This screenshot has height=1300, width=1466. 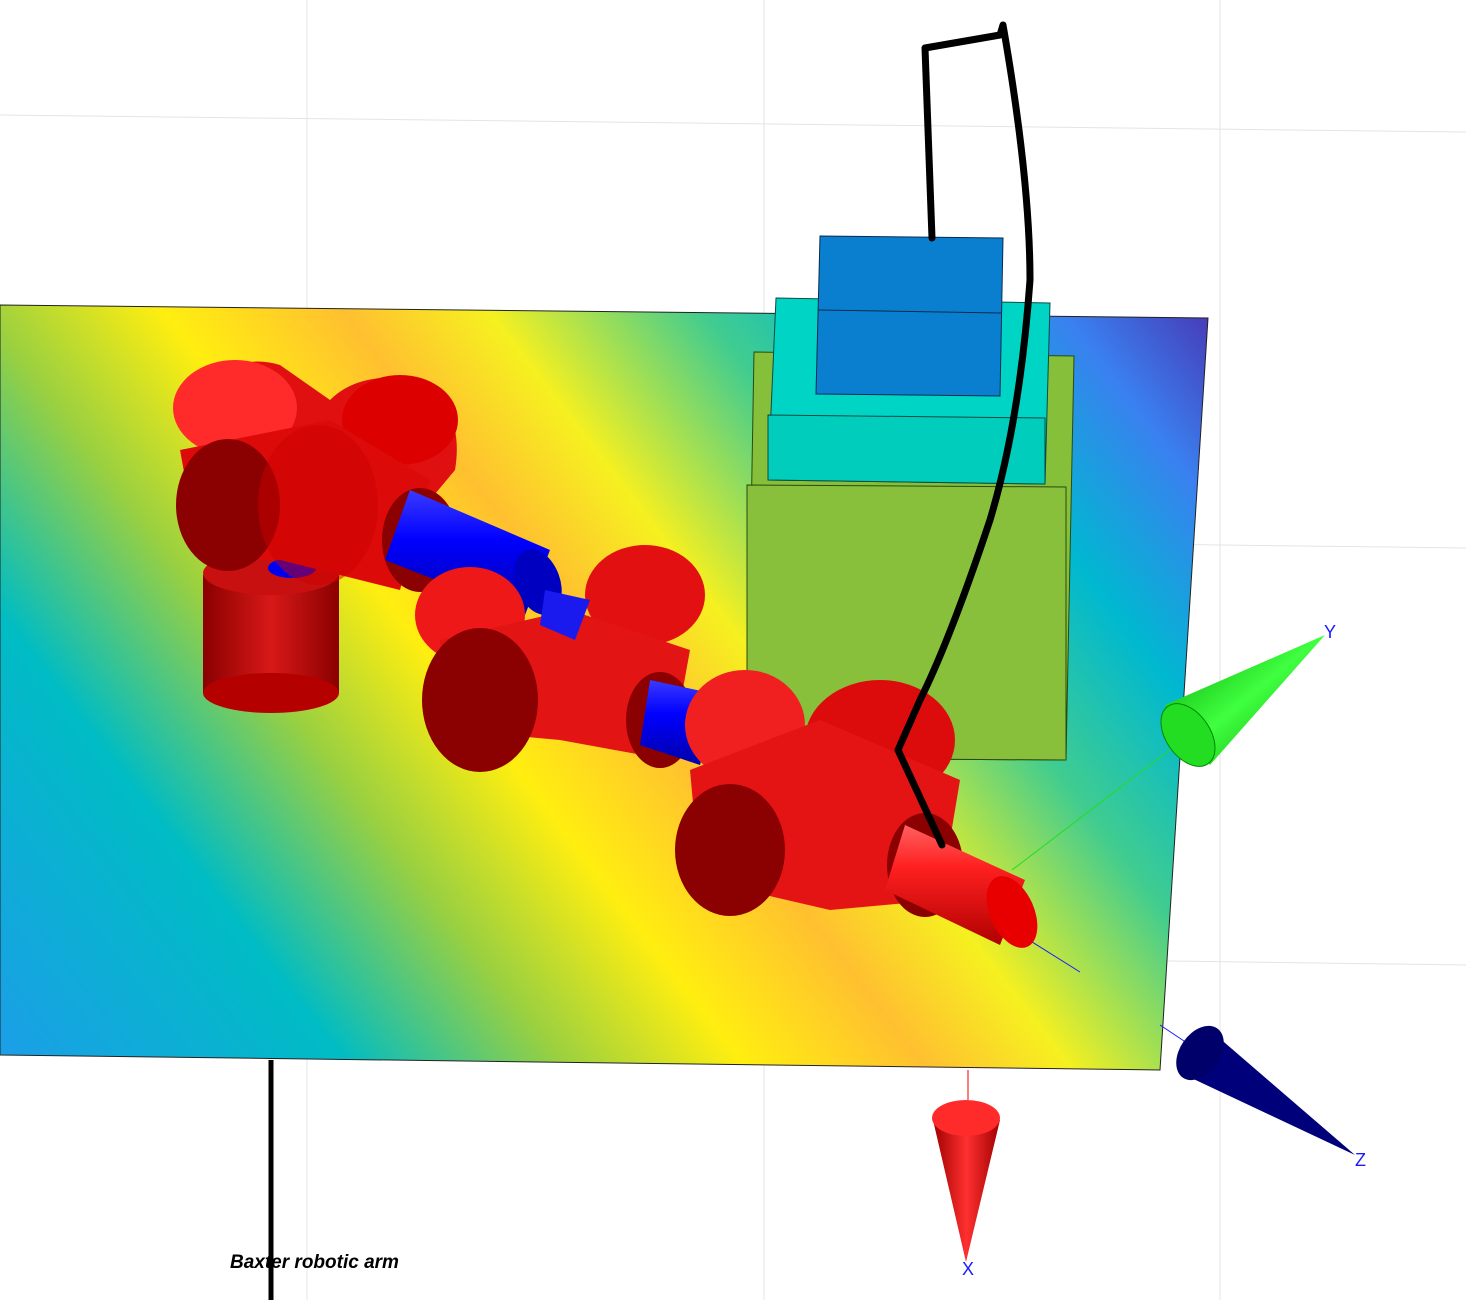 What do you see at coordinates (314, 1262) in the screenshot?
I see `figure-caption: Baxter robotic arm` at bounding box center [314, 1262].